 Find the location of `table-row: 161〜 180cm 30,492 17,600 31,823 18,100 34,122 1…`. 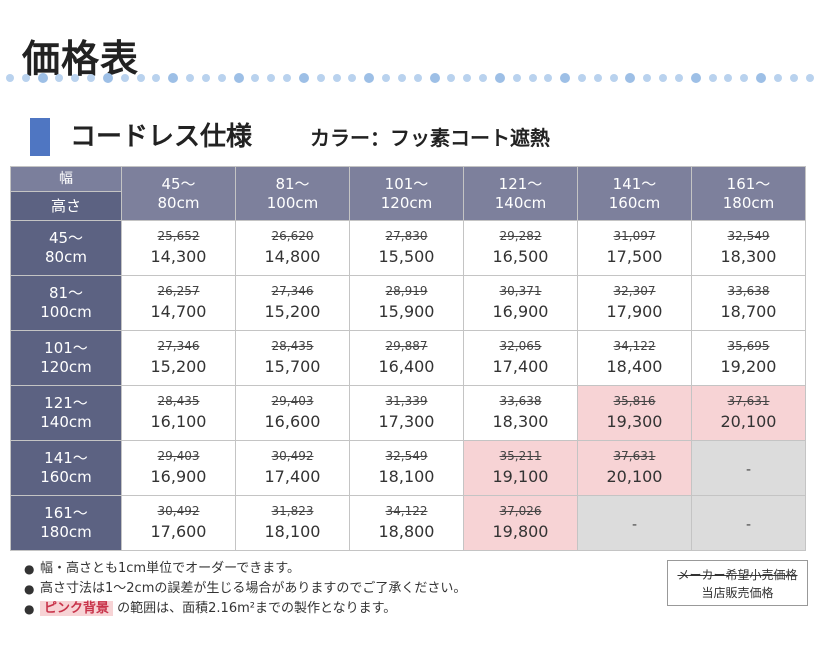

table-row: 161〜 180cm 30,492 17,600 31,823 18,100 34,122 1… is located at coordinates (408, 523).